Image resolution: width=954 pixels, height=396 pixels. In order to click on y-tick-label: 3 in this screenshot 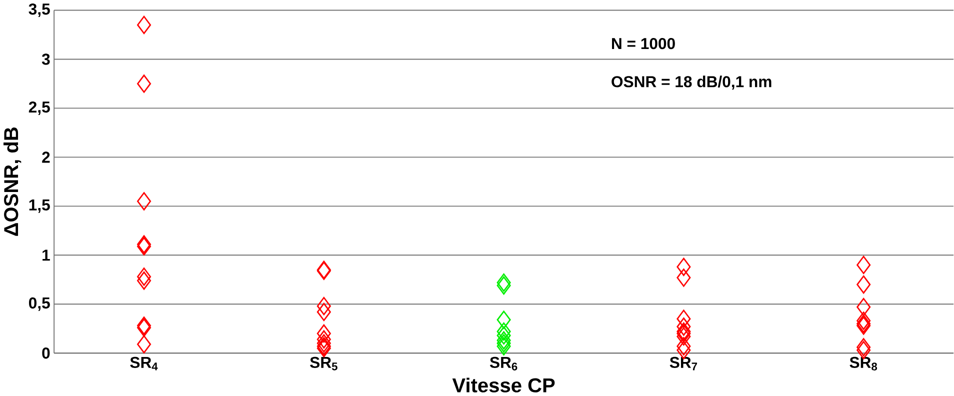, I will do `click(46, 59)`.